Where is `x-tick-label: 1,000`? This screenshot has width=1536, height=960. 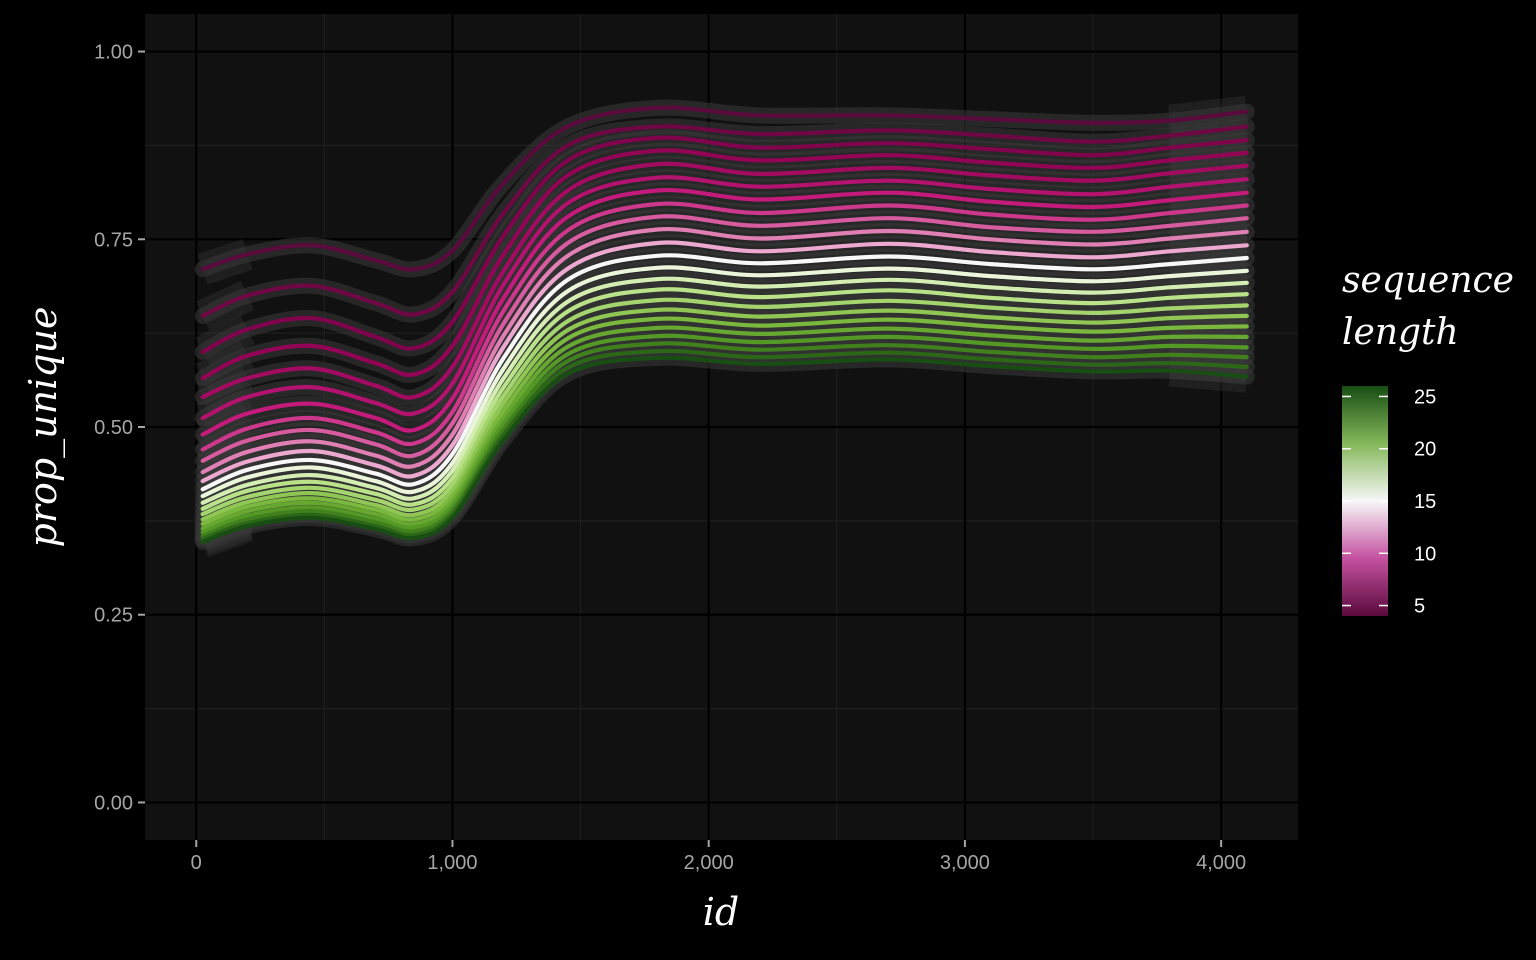 x-tick-label: 1,000 is located at coordinates (452, 863).